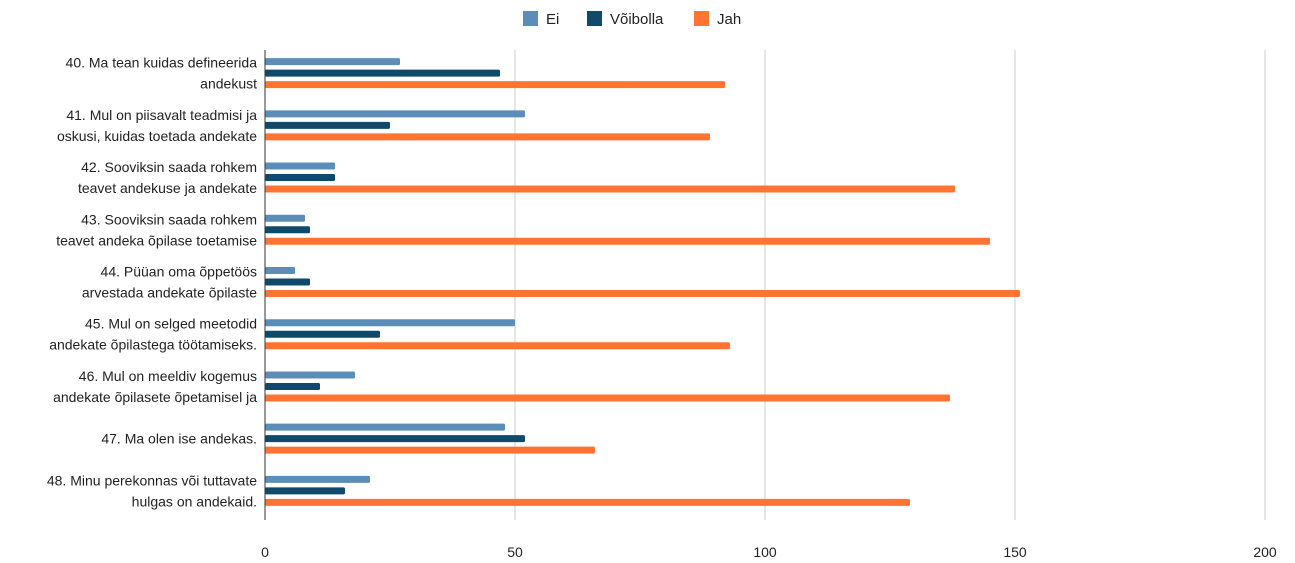 The height and width of the screenshot is (563, 1295). I want to click on x-axis-ticks: 0 50 100 150 200, so click(769, 552).